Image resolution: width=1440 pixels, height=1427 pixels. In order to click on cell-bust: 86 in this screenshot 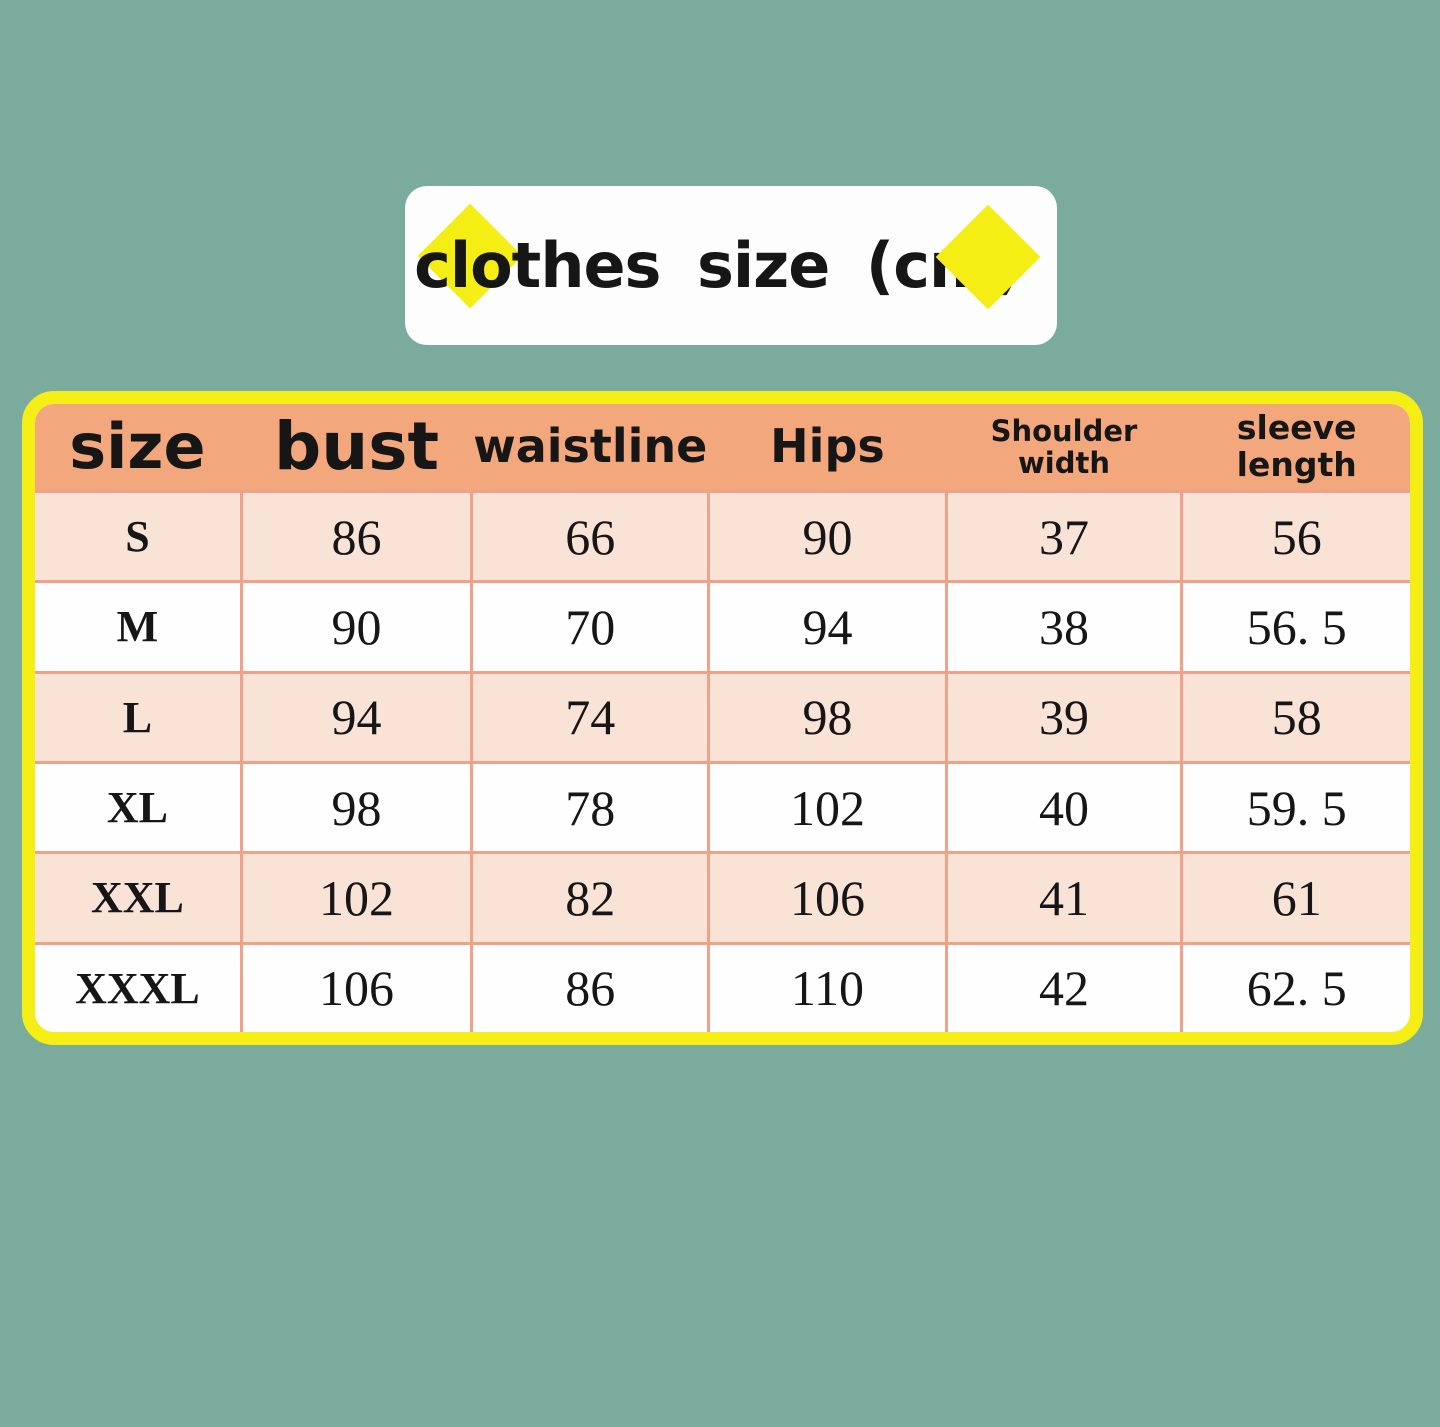, I will do `click(354, 537)`.